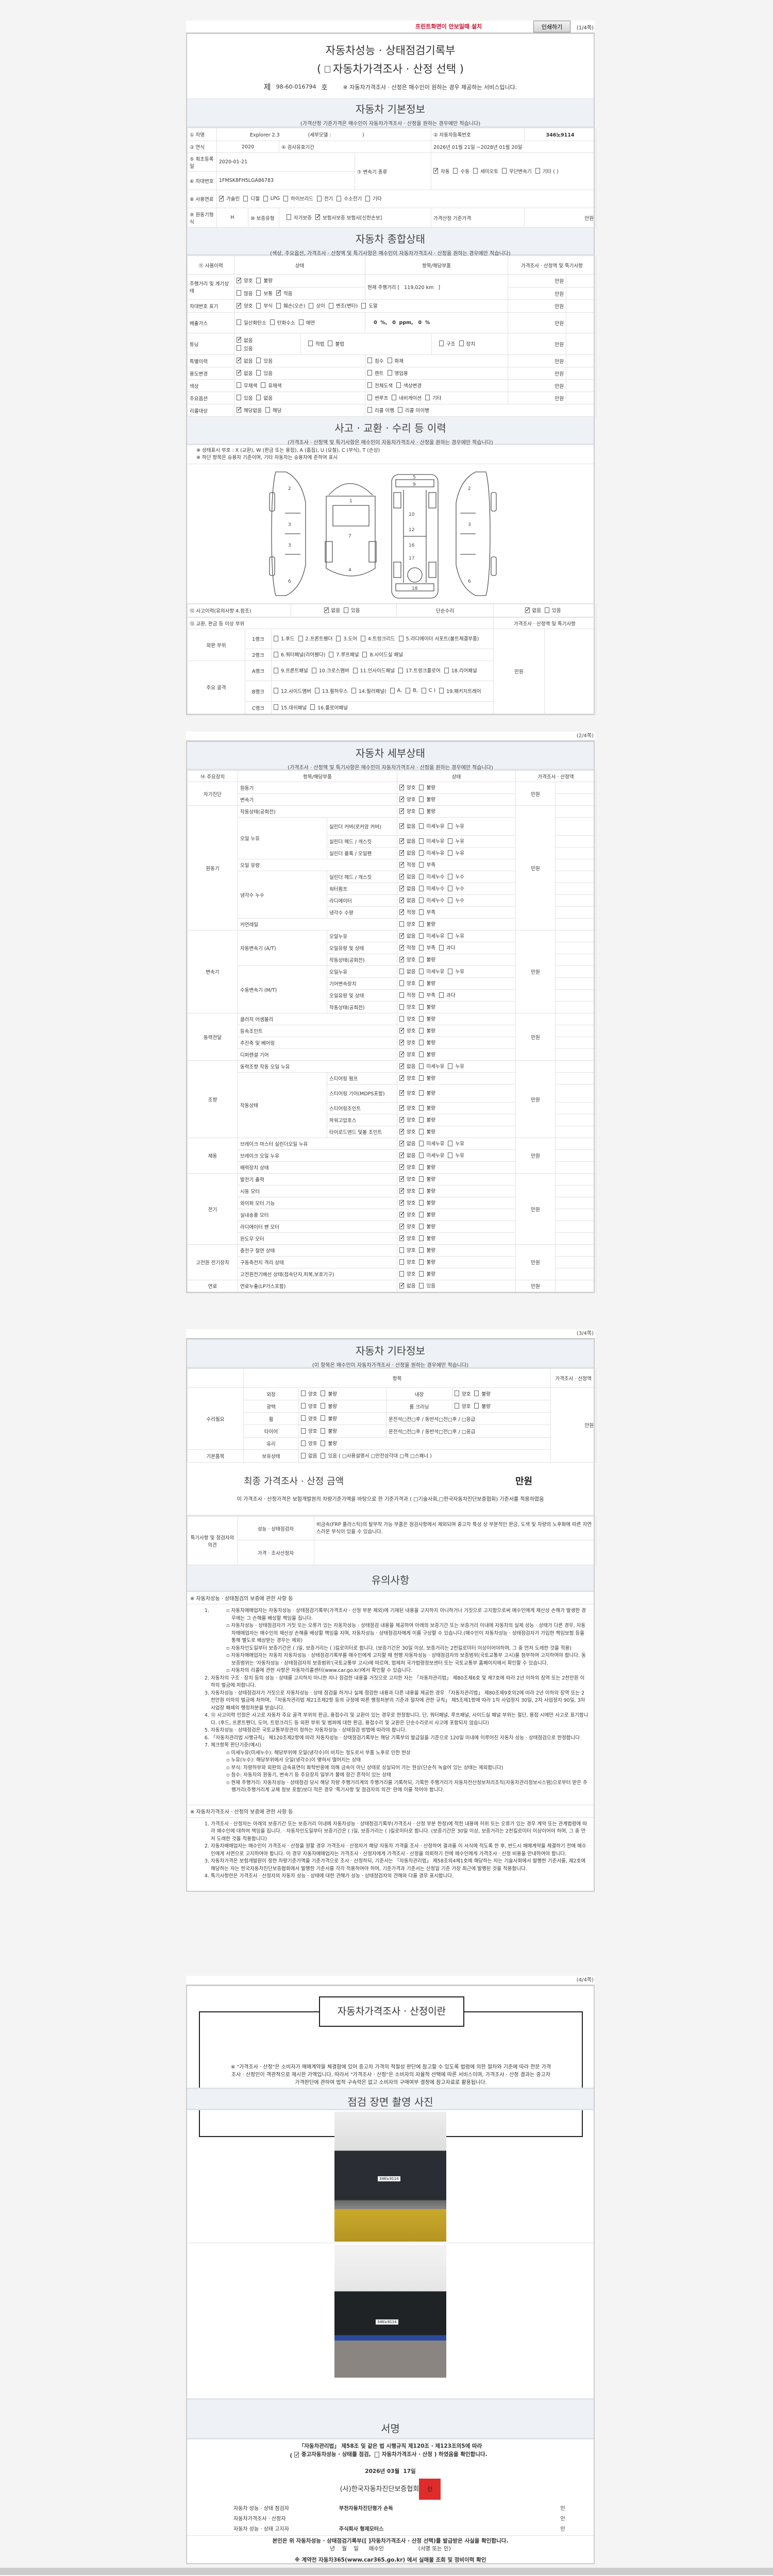 The height and width of the screenshot is (2576, 773). Describe the element at coordinates (264, 293) in the screenshot. I see `checkbox-option: 보통` at that location.